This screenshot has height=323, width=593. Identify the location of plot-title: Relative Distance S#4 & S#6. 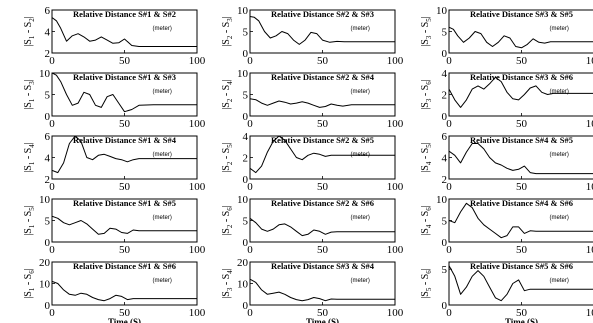
(521, 203).